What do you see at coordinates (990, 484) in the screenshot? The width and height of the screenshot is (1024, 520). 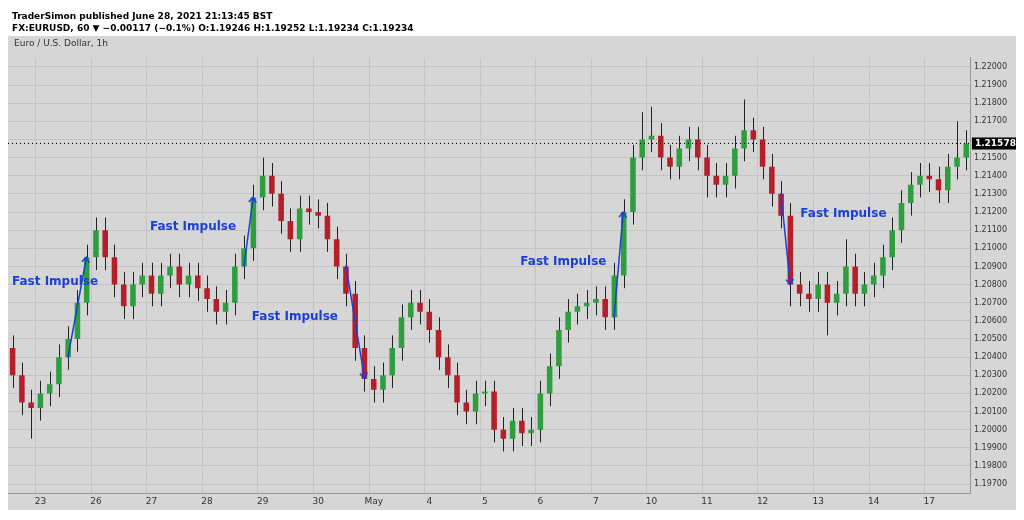 I see `y-tick-label: 1.19700` at bounding box center [990, 484].